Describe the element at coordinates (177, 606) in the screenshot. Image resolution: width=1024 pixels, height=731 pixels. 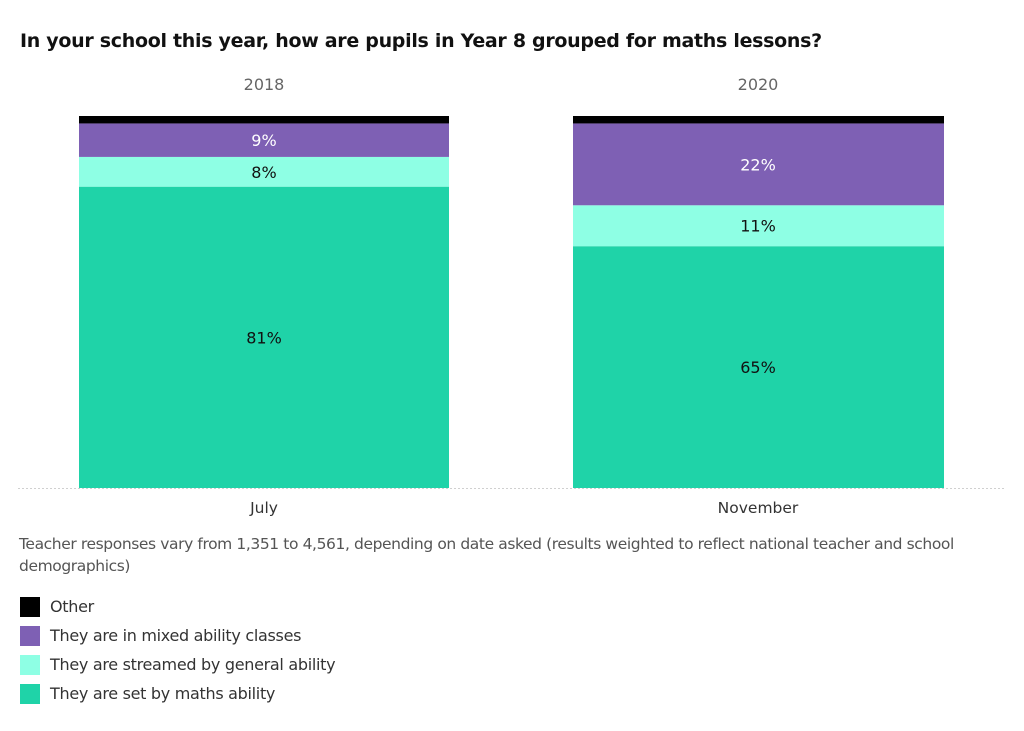
I see `legend-item-other: Other` at that location.